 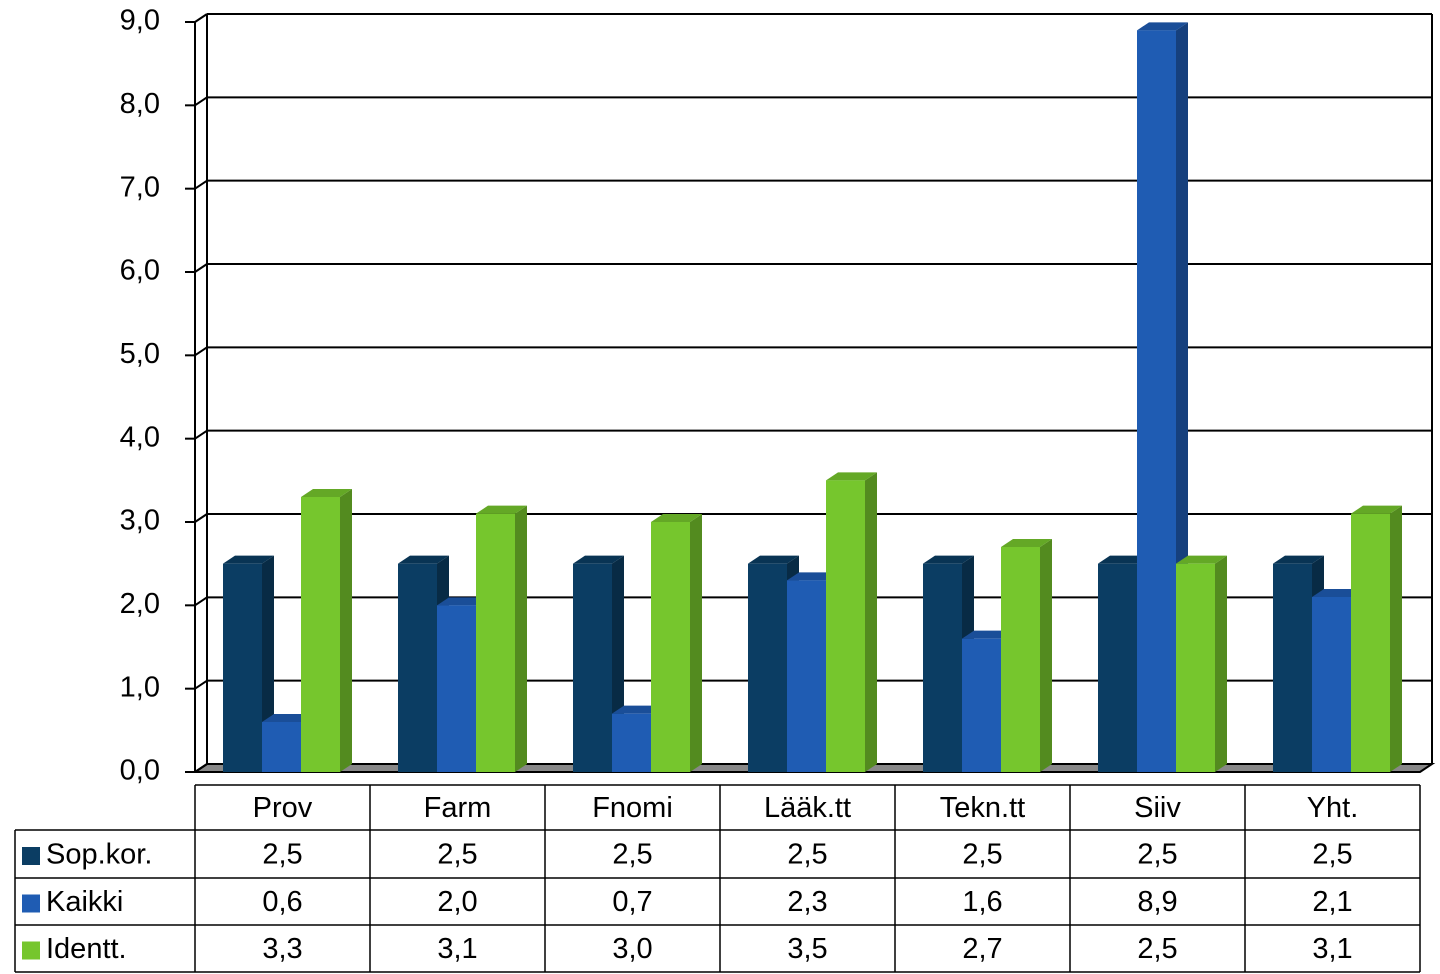 I want to click on data-table-value: 3,5, so click(x=807, y=949).